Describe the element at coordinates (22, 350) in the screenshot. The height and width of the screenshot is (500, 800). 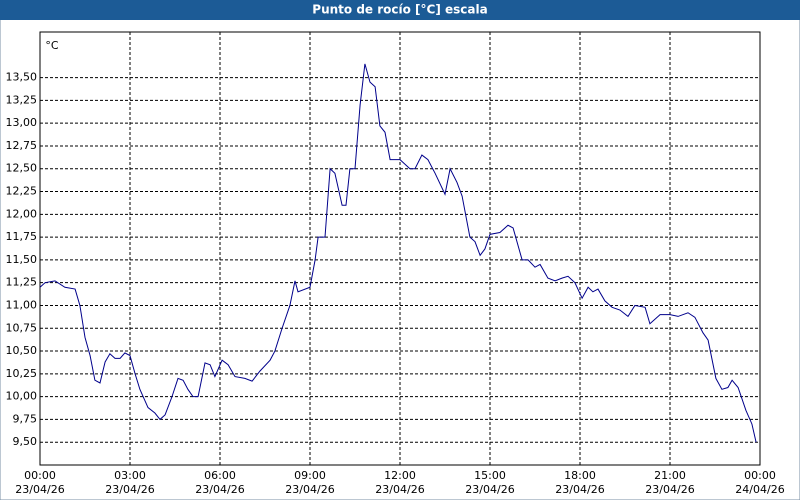
I see `y-tick-label: 10,50` at that location.